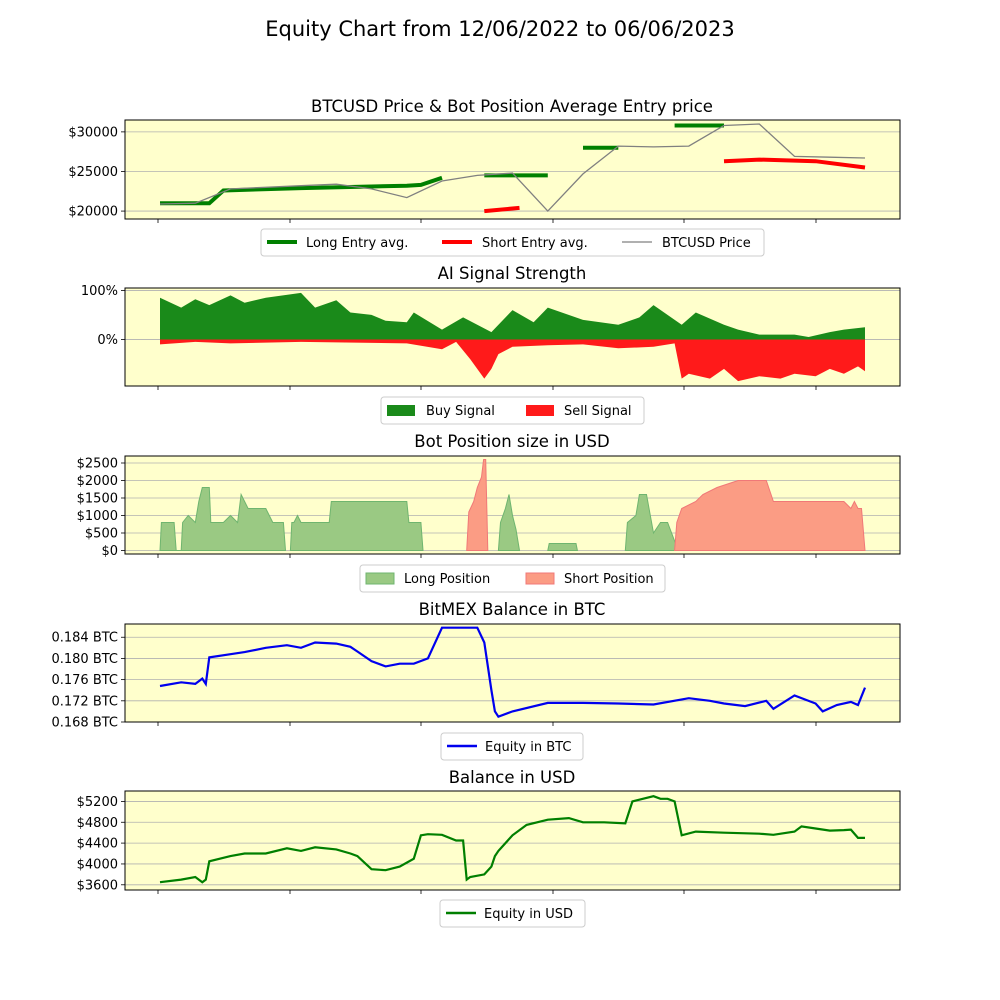 This screenshot has height=1000, width=1000. What do you see at coordinates (97, 464) in the screenshot?
I see `position-ytick-label: $2500` at bounding box center [97, 464].